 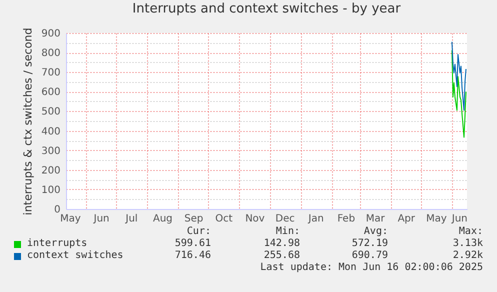 What do you see at coordinates (50, 73) in the screenshot?
I see `y-tick-label: 700` at bounding box center [50, 73].